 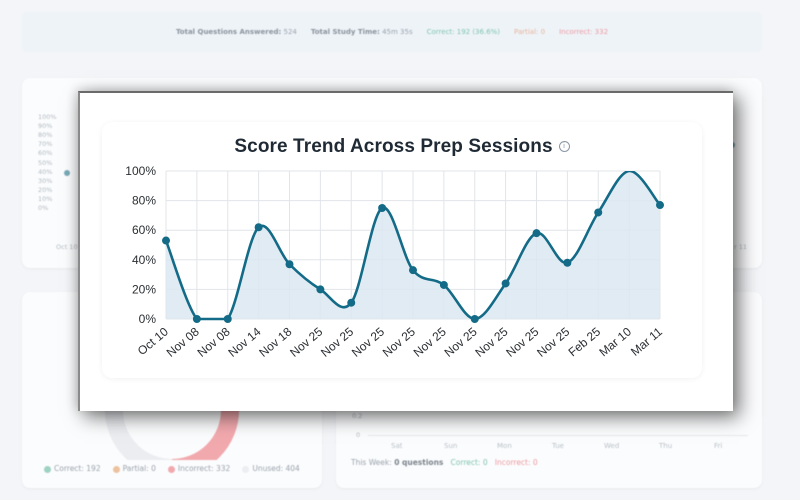 What do you see at coordinates (144, 289) in the screenshot?
I see `y-tick-label: 20%` at bounding box center [144, 289].